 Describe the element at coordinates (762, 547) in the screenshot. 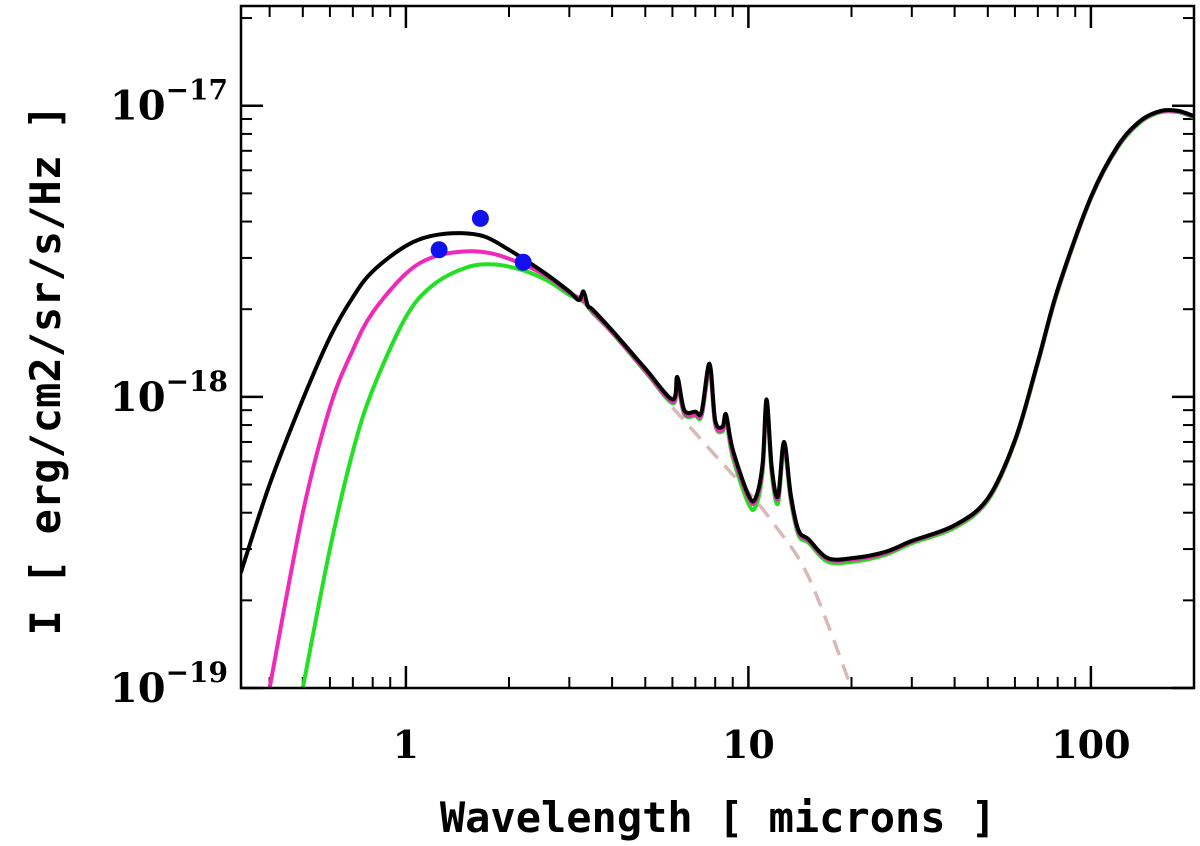

I see `stellar-continuum-line` at that location.